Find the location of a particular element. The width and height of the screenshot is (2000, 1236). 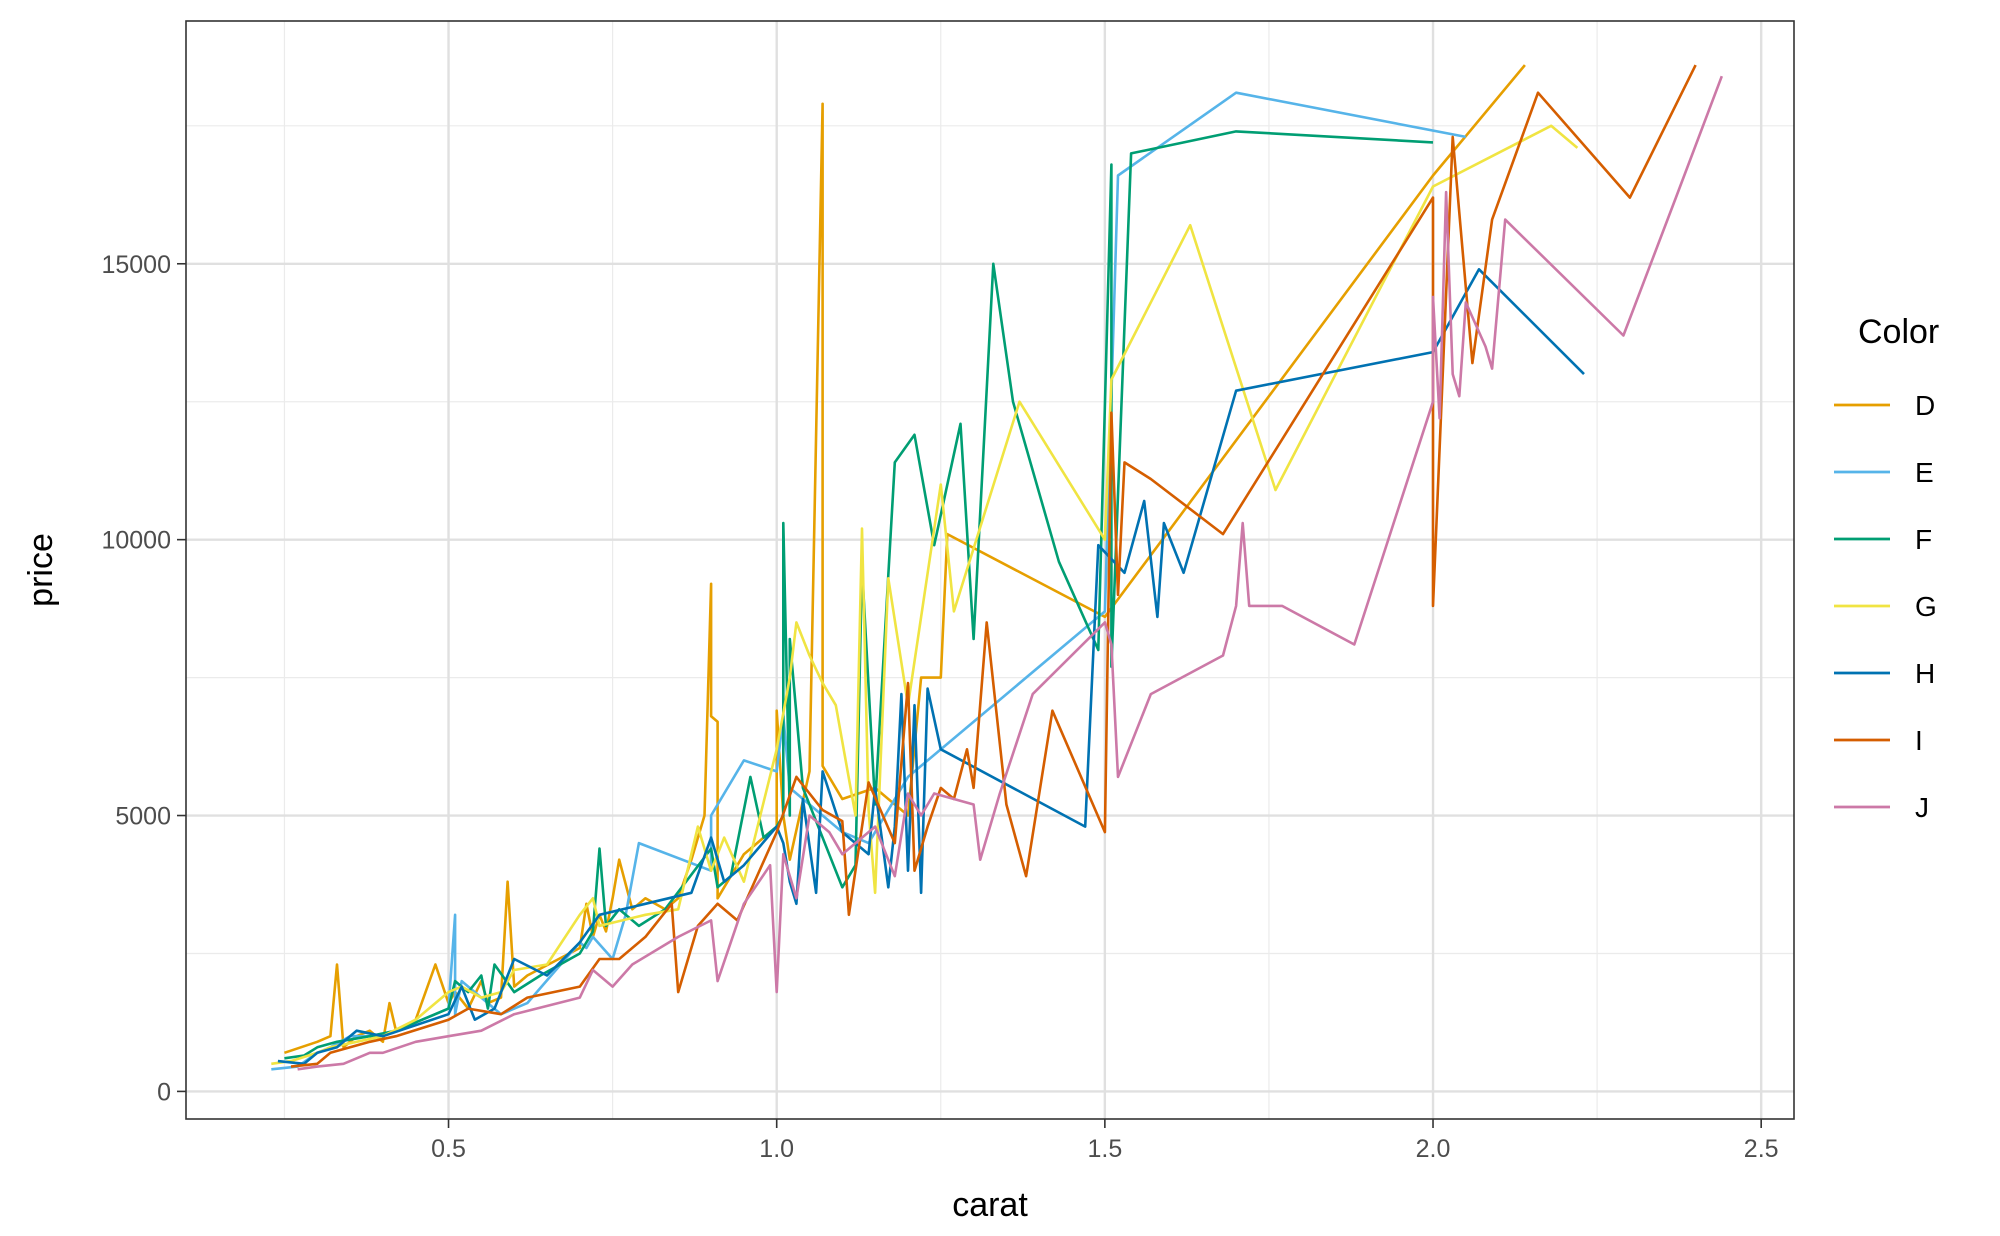

x-axis: 0.5 1.0 1.5 2.0 2.5 is located at coordinates (1105, 1141).